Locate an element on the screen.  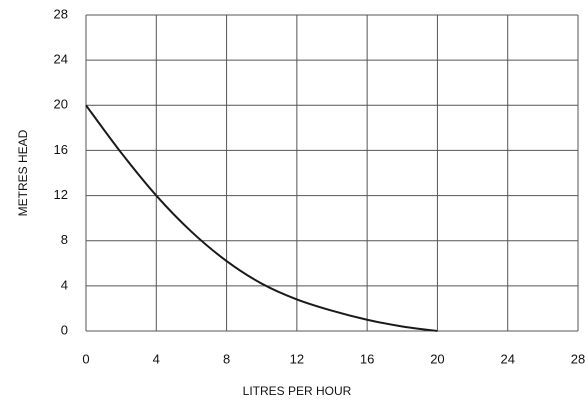
x-tick-label: 28 is located at coordinates (578, 358).